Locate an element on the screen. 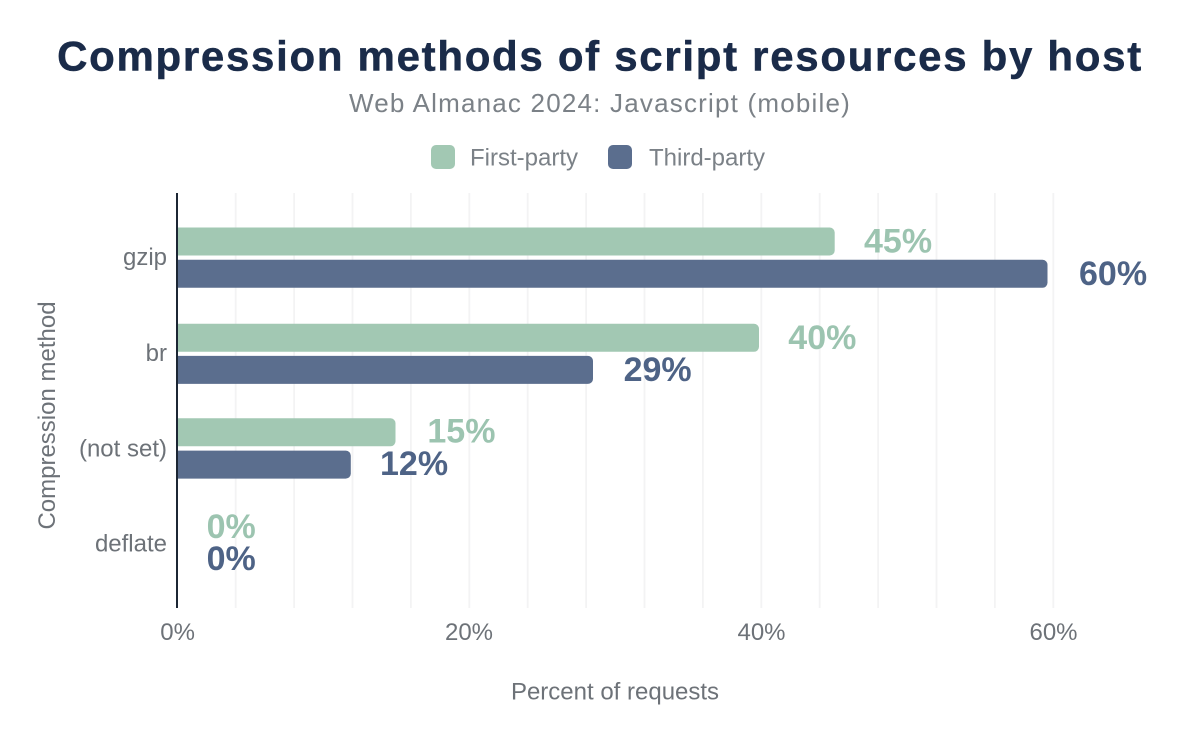 This screenshot has height=742, width=1200. svg-text:Web Almanac 2024: Javascript (: Web Almanac 2024: Javascript (mobile) is located at coordinates (600, 103).